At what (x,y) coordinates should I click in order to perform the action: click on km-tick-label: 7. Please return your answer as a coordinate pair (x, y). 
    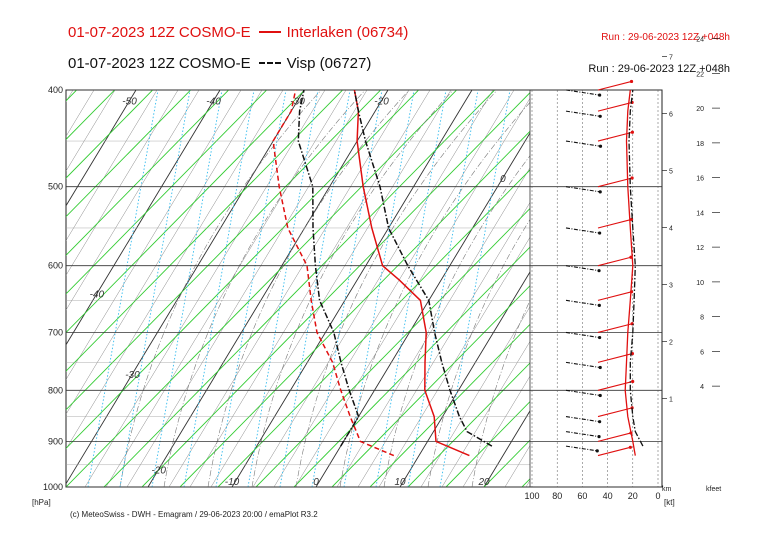
    Looking at the image, I should click on (671, 58).